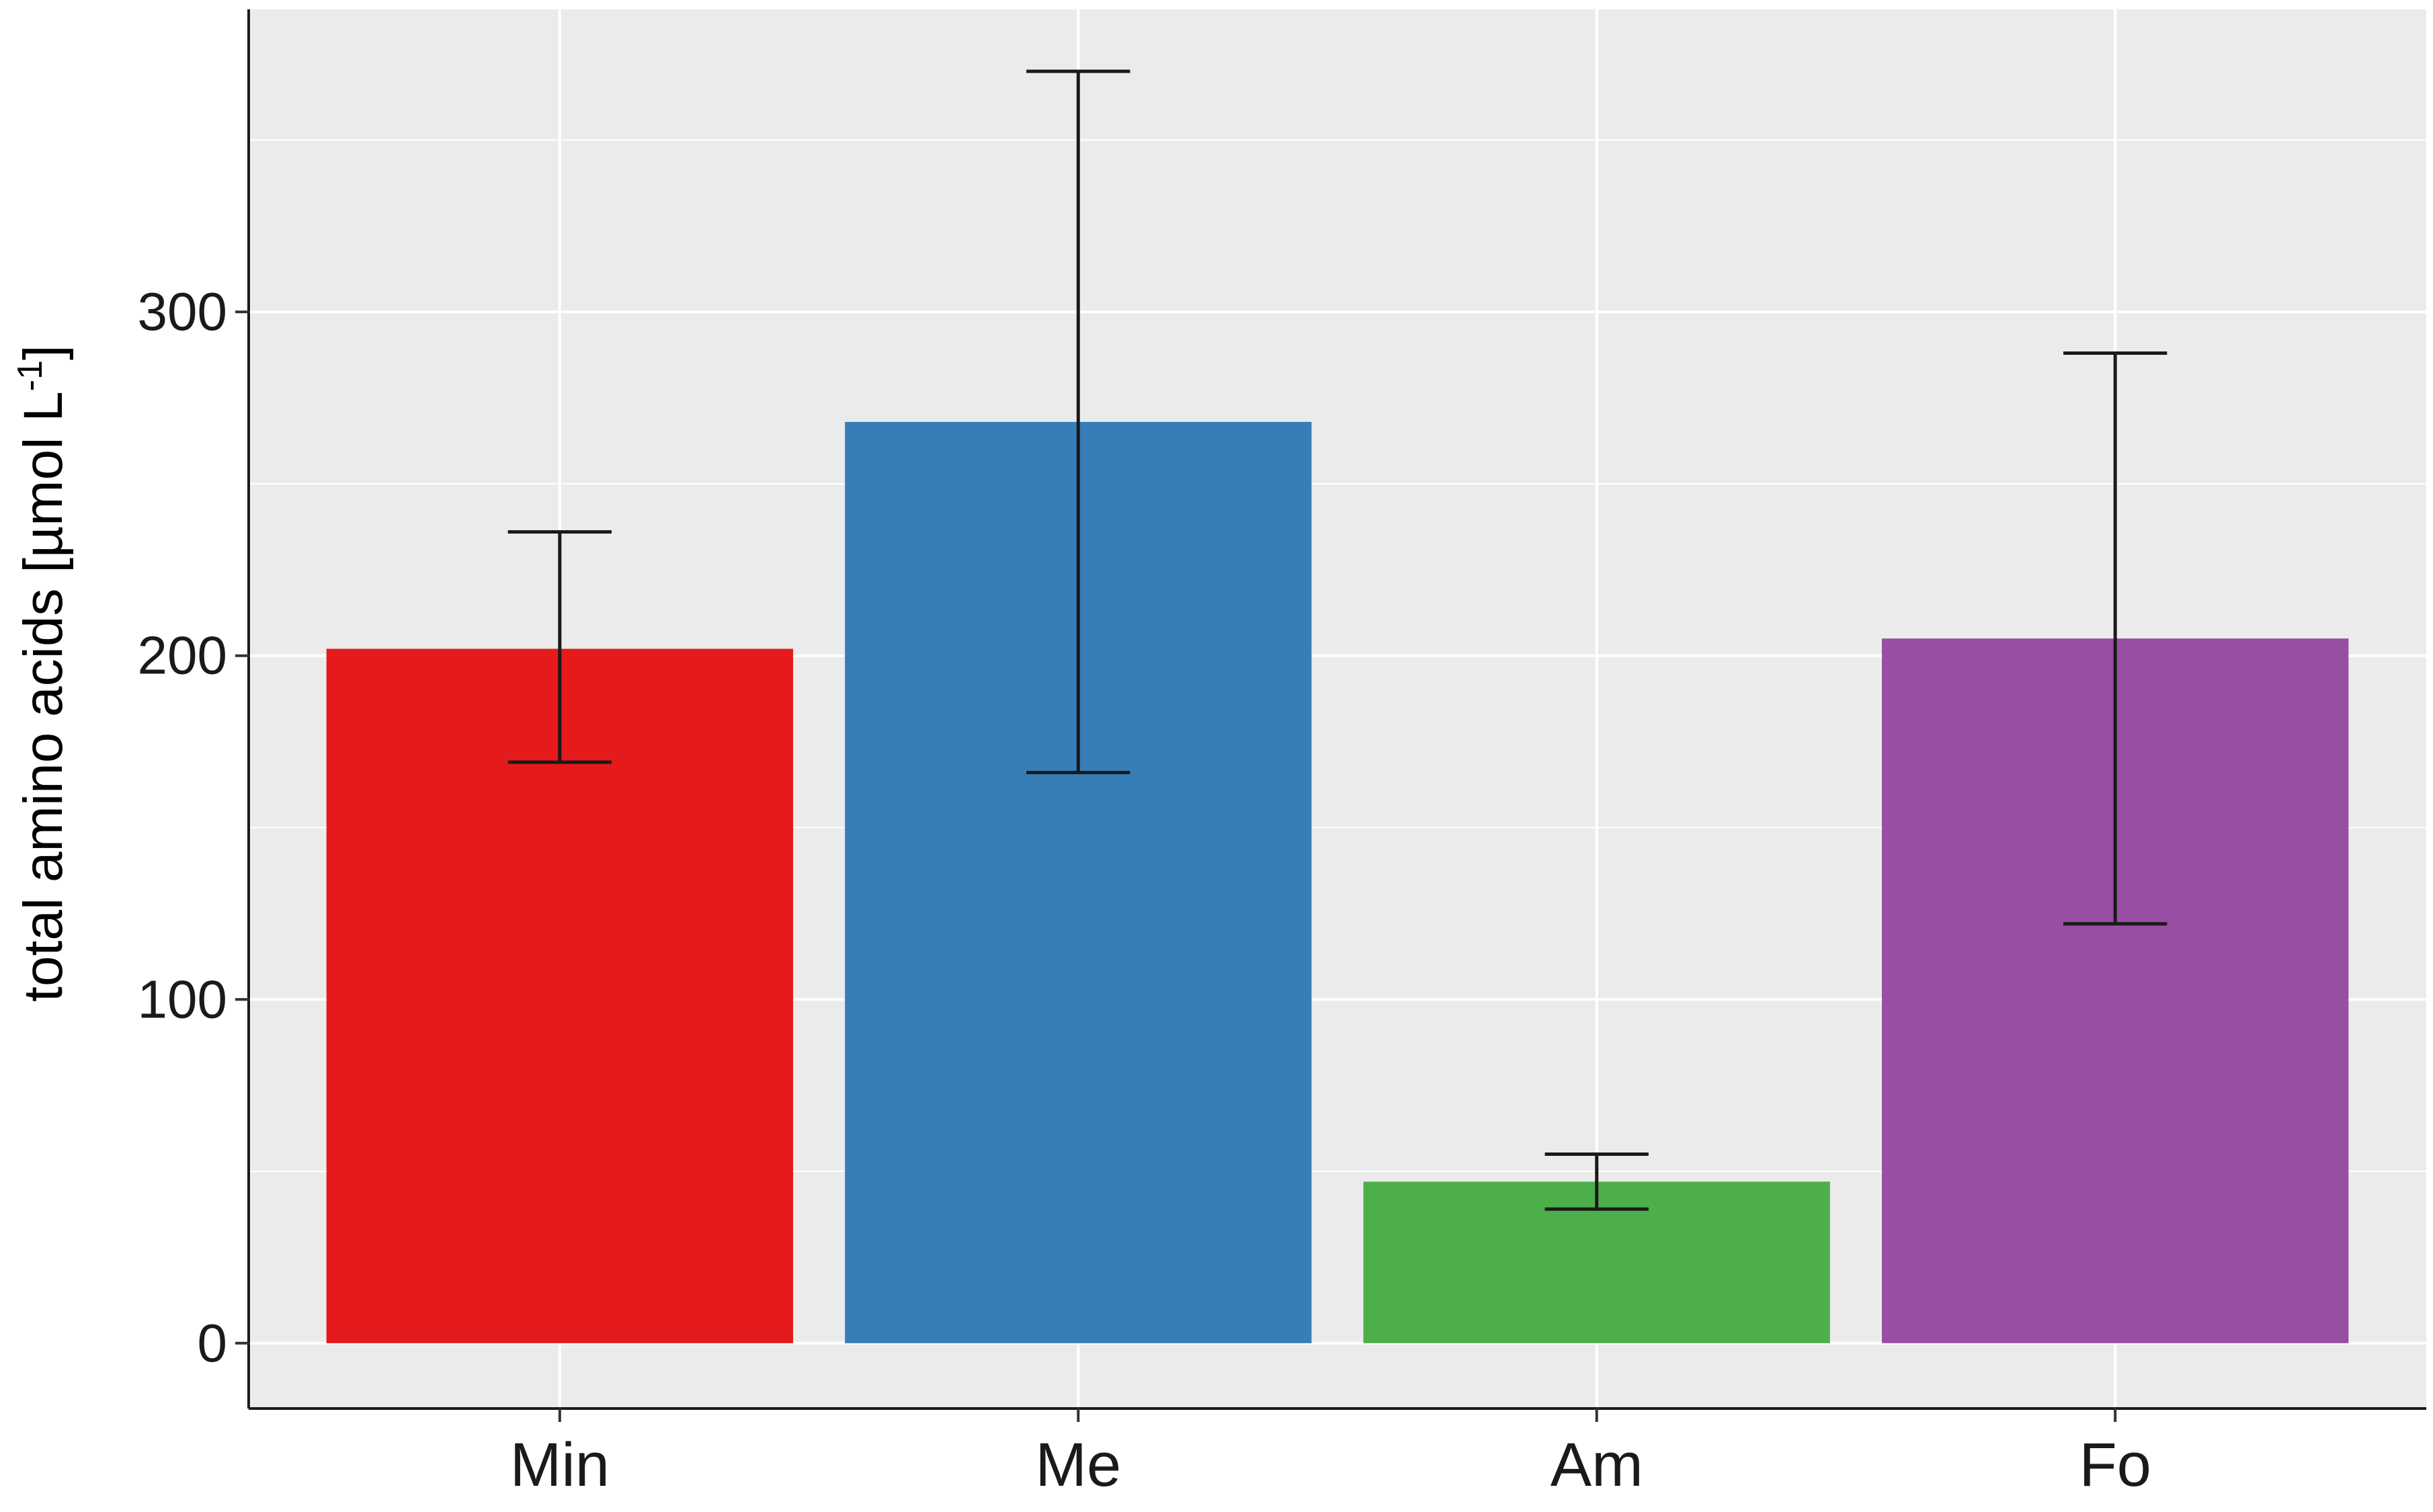 The width and height of the screenshot is (2433, 1512). I want to click on y-tick-label: 200, so click(182, 655).